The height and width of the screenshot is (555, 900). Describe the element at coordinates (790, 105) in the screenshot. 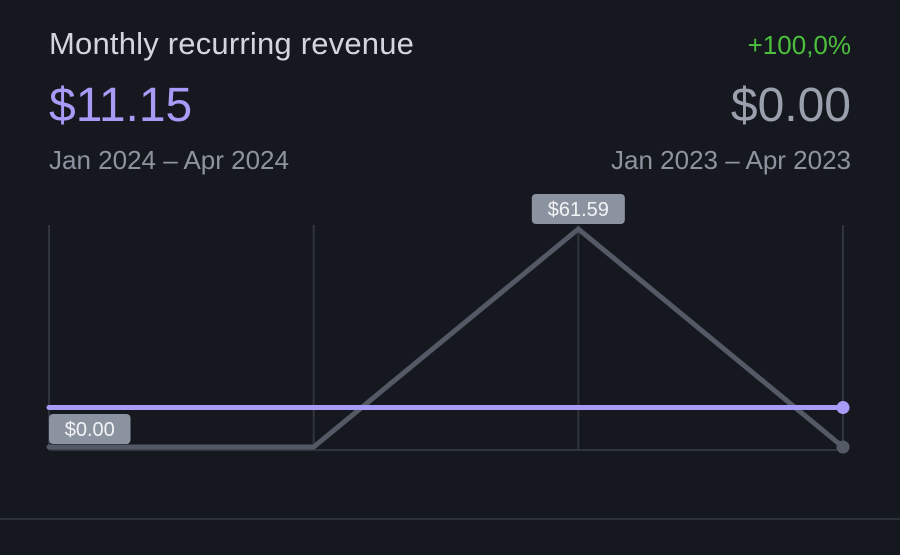

I see `previous-period-value: $0.00` at that location.